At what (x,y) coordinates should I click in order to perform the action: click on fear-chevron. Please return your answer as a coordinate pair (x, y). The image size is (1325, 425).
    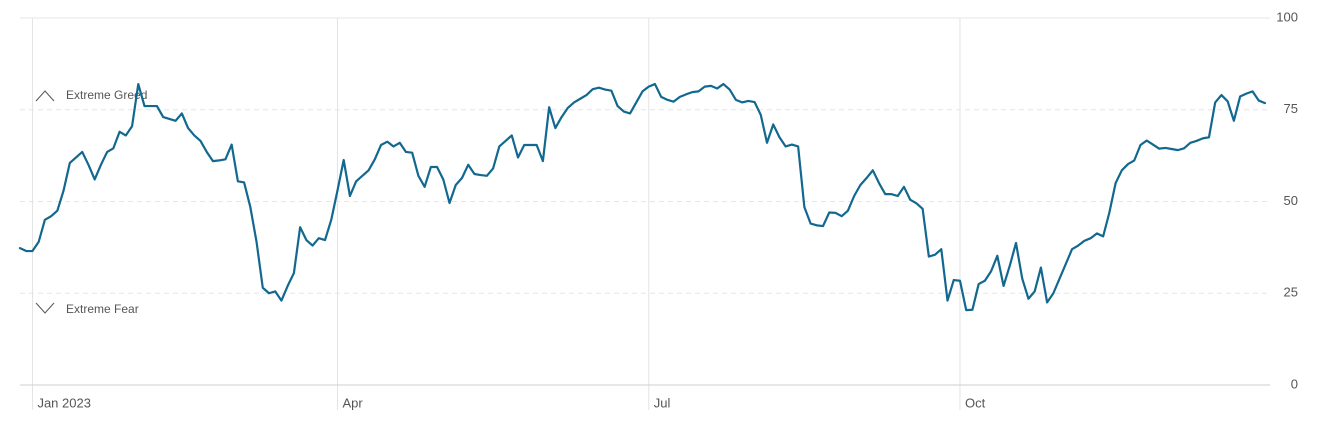
    Looking at the image, I should click on (45, 308).